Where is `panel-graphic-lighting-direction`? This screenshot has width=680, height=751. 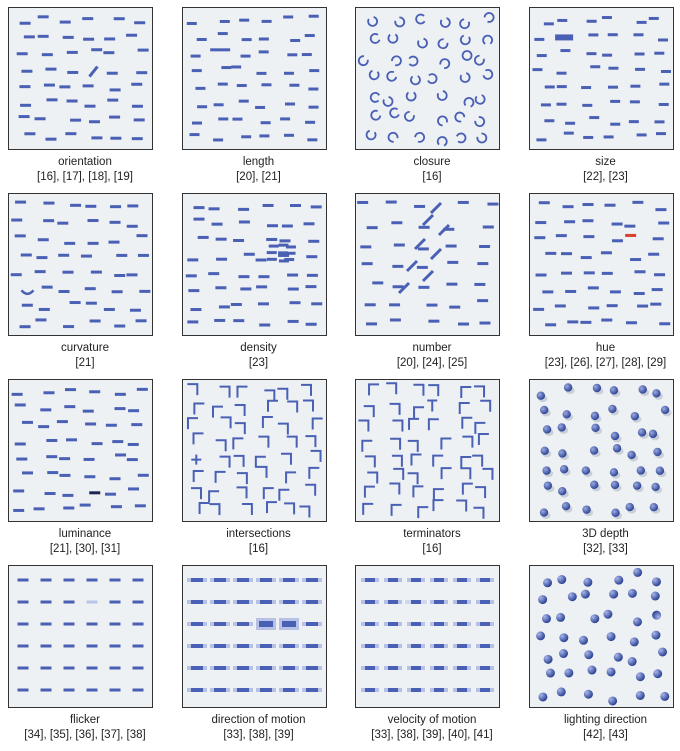
panel-graphic-lighting-direction is located at coordinates (602, 636).